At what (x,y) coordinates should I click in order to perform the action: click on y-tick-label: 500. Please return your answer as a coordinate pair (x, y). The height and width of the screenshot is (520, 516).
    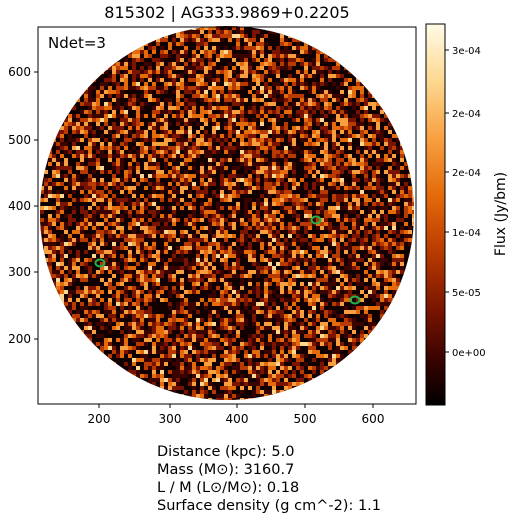
    Looking at the image, I should click on (19, 140).